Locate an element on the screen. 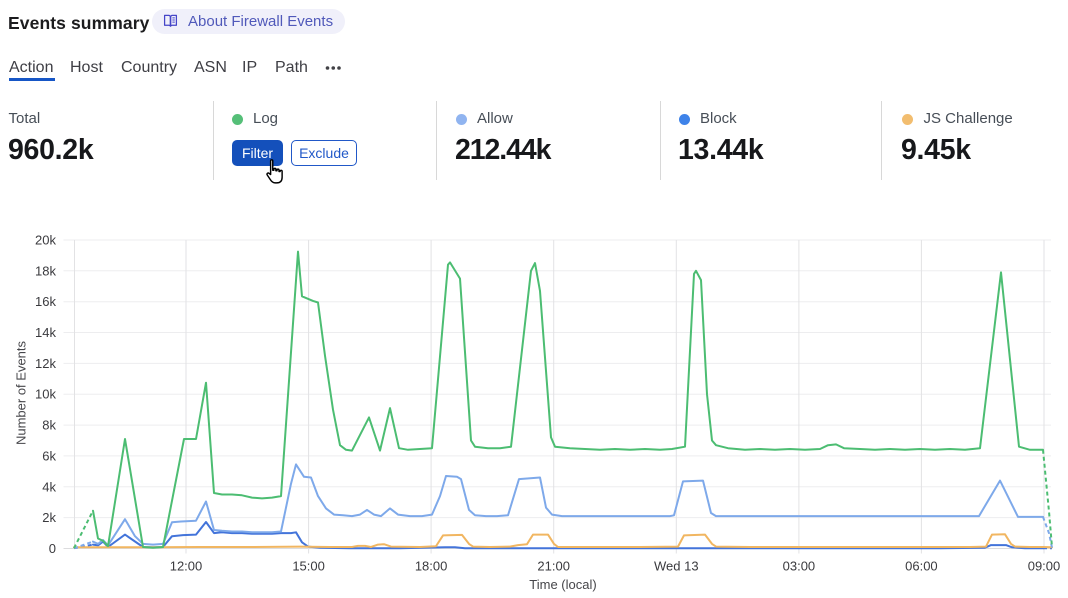 The image size is (1068, 598). svg-text: 14k is located at coordinates (45, 332).